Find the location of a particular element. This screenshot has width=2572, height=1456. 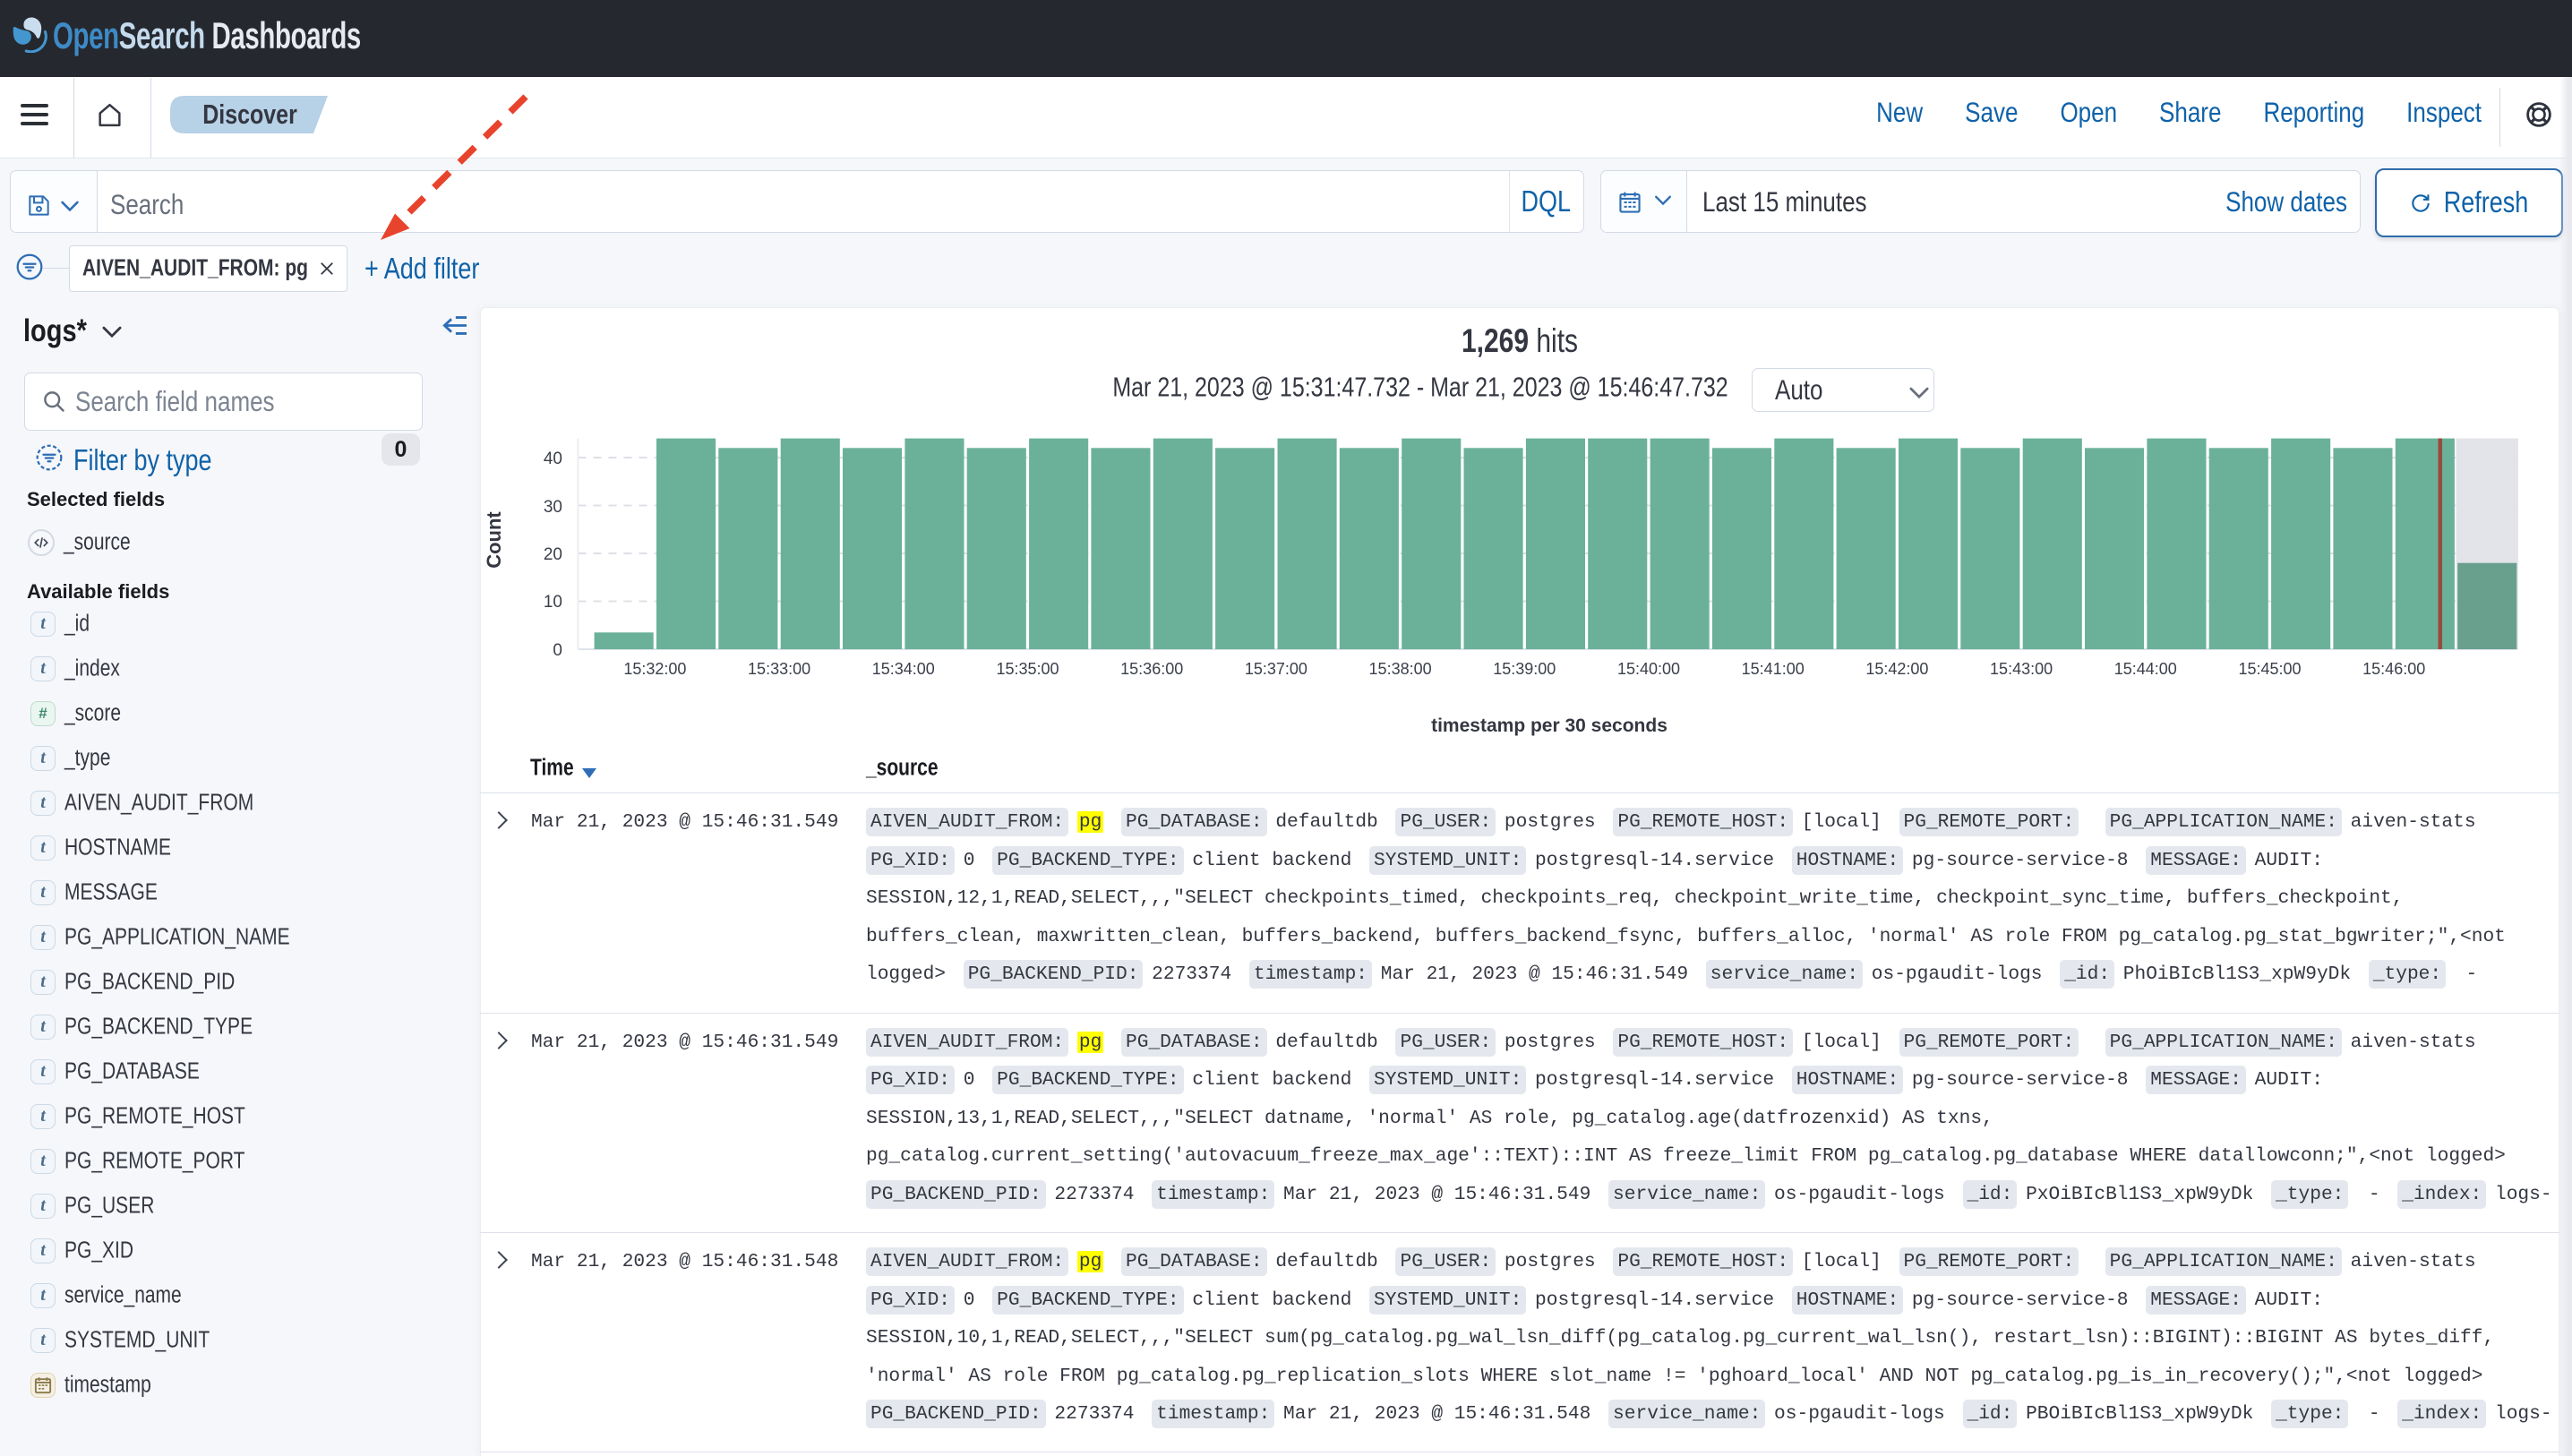

svg-text: 15:40:00 is located at coordinates (1649, 669).